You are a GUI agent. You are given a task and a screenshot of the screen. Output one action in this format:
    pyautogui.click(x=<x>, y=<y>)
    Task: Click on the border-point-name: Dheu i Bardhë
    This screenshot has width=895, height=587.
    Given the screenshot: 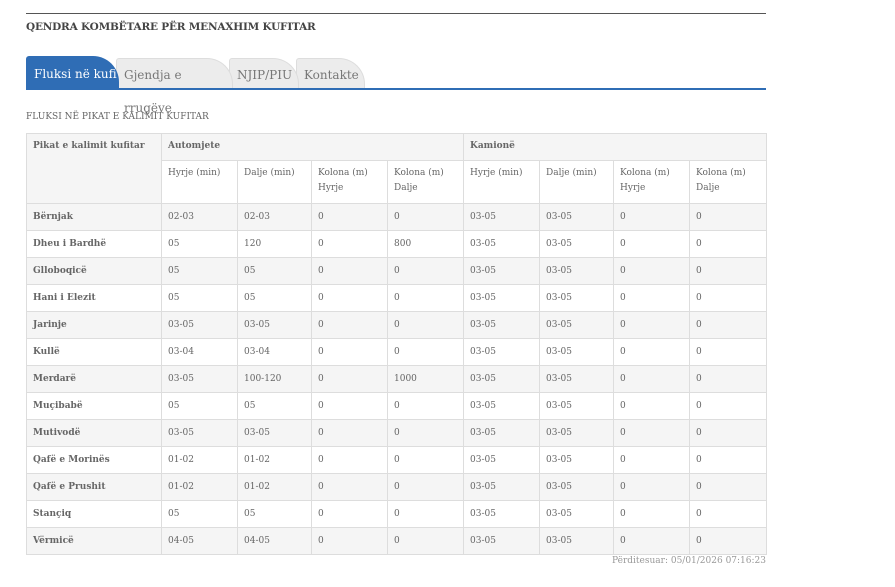 What is the action you would take?
    pyautogui.click(x=94, y=244)
    